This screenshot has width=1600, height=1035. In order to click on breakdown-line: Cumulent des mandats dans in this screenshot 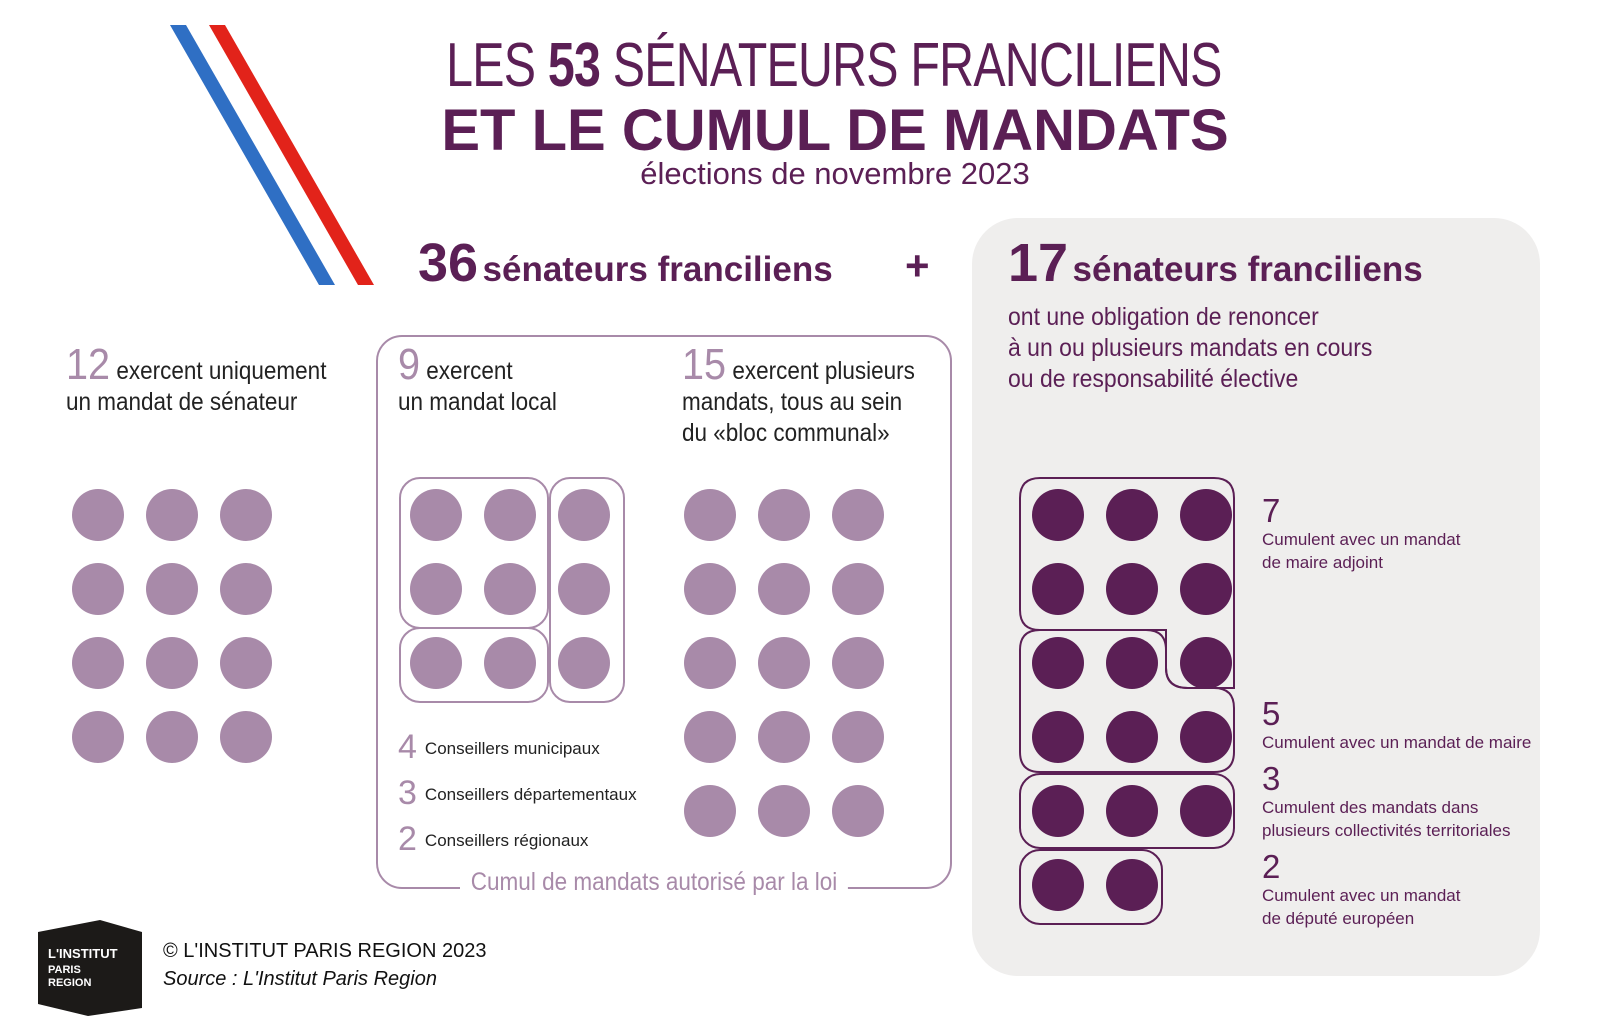, I will do `click(1370, 807)`.